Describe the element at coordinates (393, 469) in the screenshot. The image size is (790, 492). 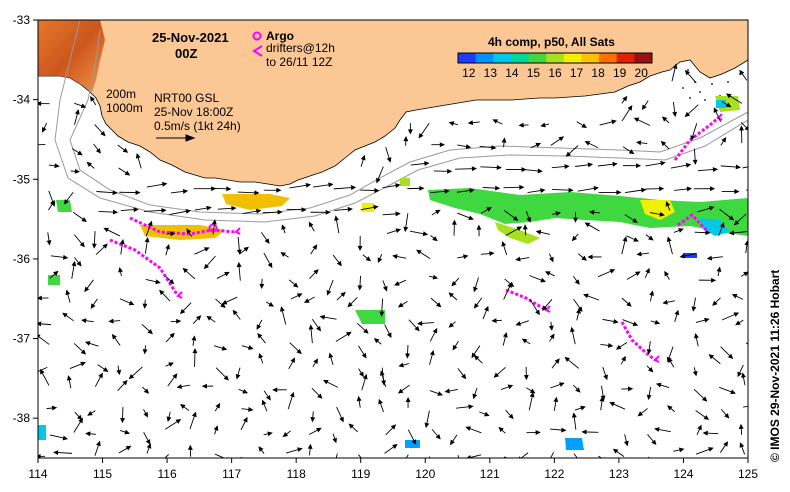
I see `x-axis: 114 115 116 117 118 119 120 121 122 123 124 125` at that location.